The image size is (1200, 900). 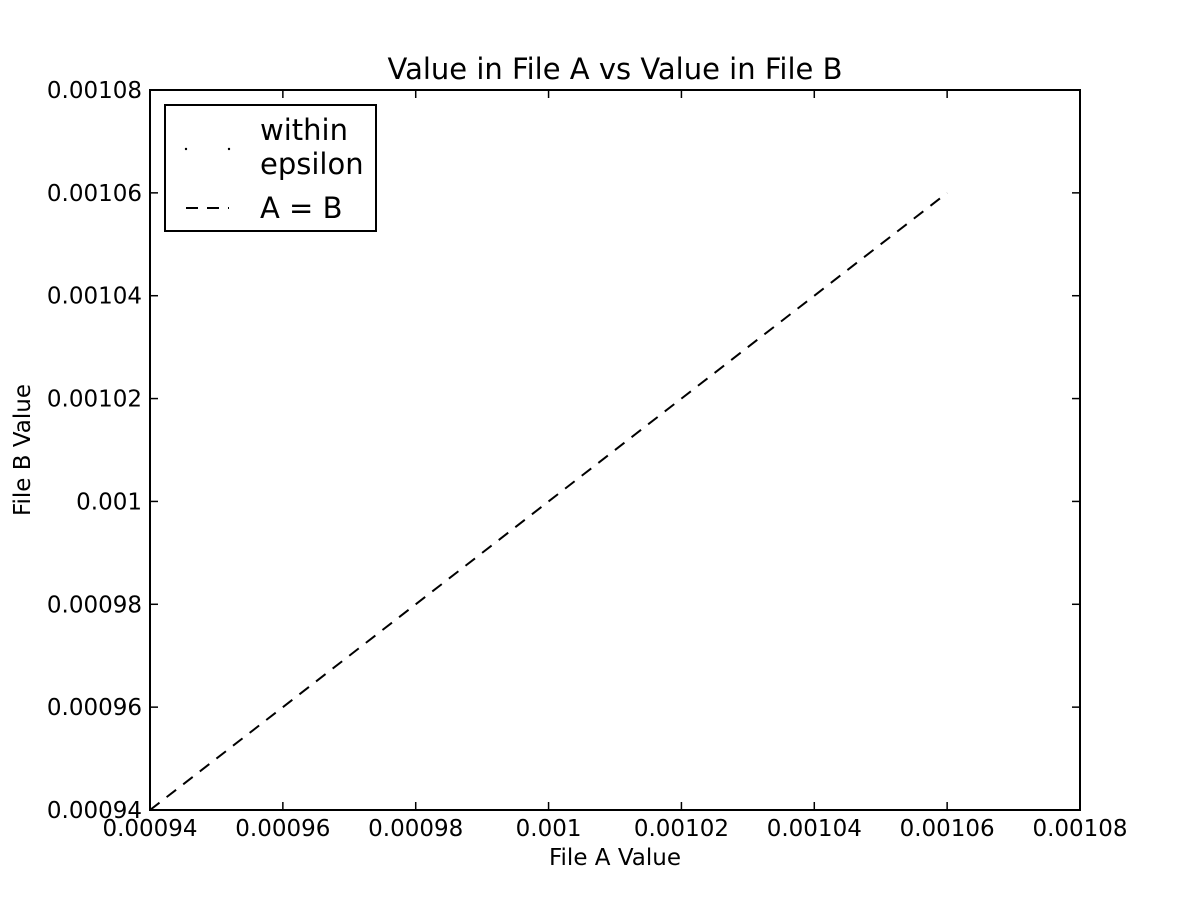 I want to click on x-tick-label: 0.00094, so click(x=149, y=829).